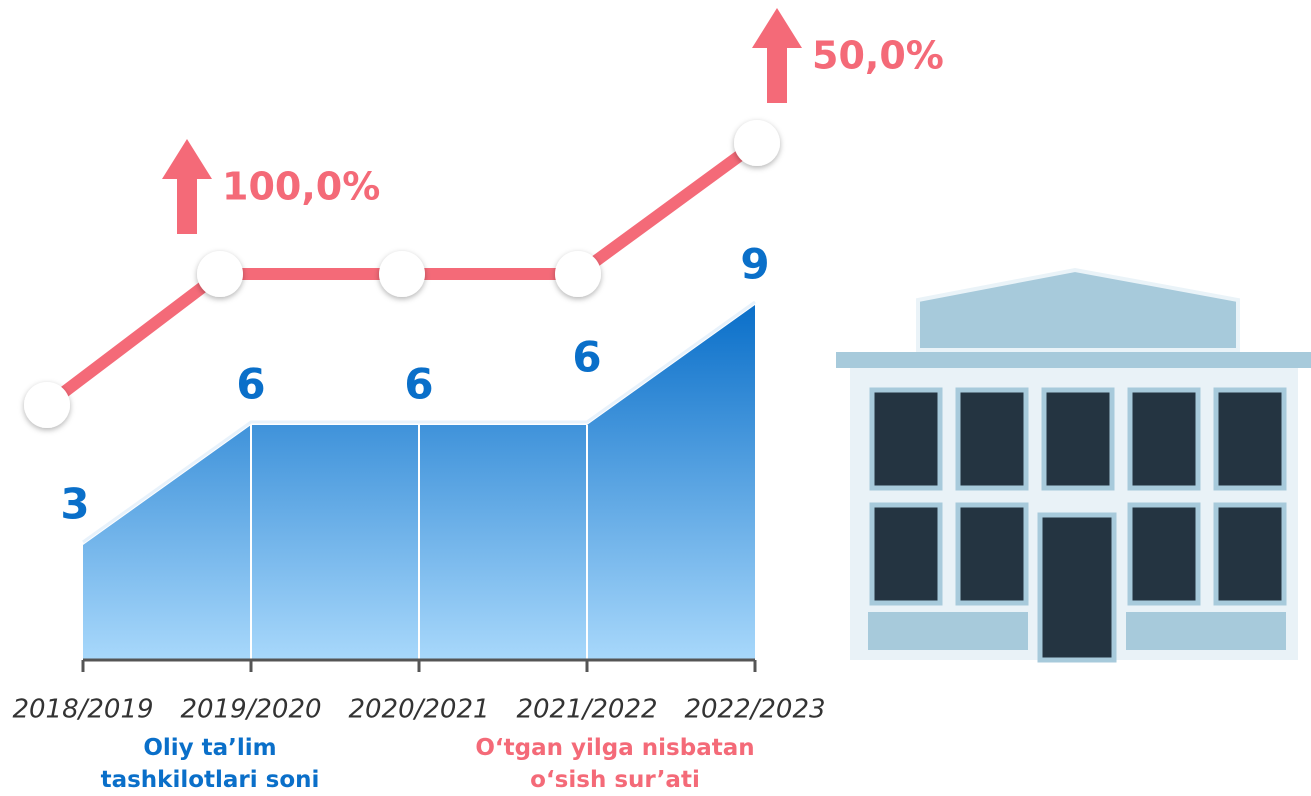  Describe the element at coordinates (418, 710) in the screenshot. I see `x-tick-label: 2020/2021` at that location.